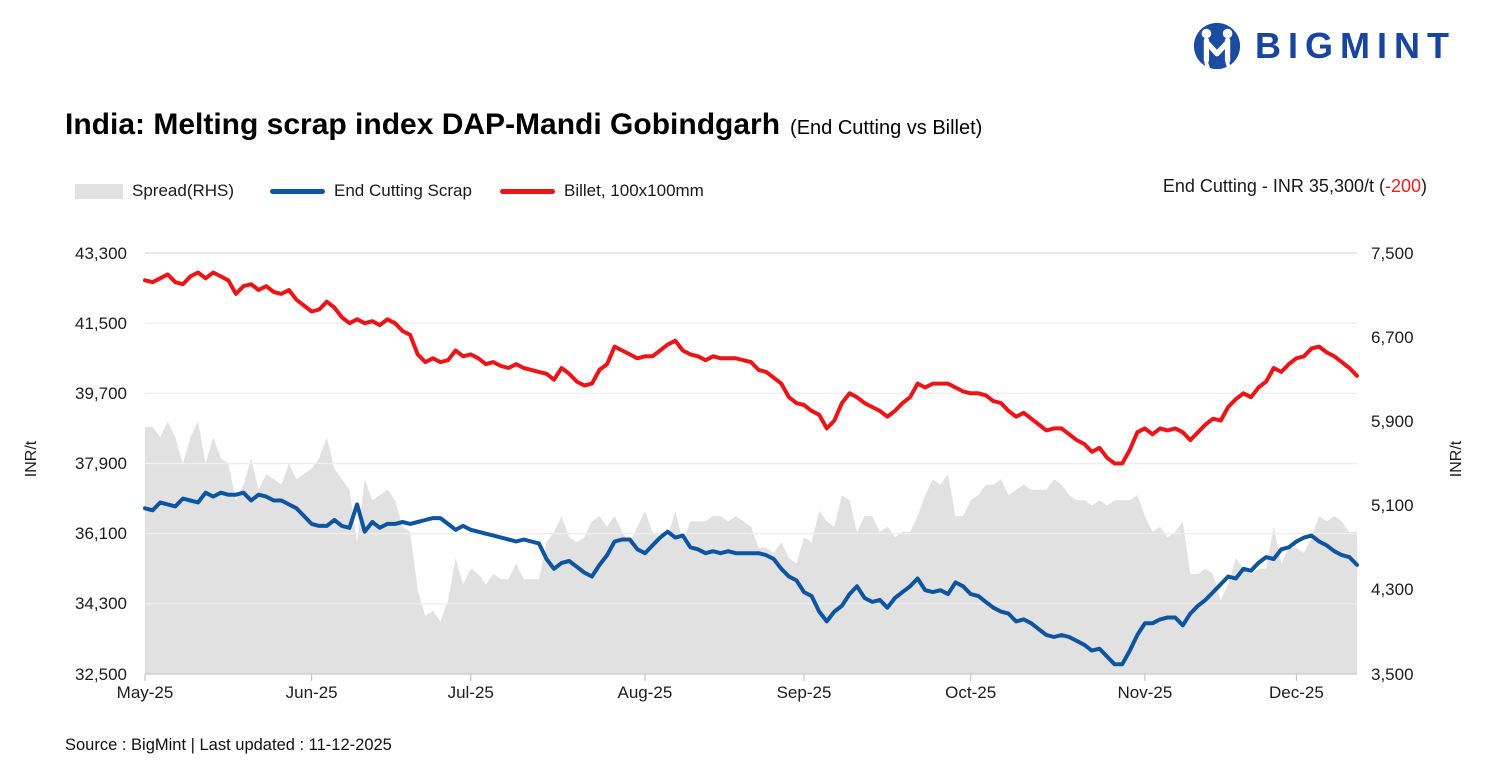  What do you see at coordinates (1145, 692) in the screenshot?
I see `x-axis-tick-label: Nov-25` at bounding box center [1145, 692].